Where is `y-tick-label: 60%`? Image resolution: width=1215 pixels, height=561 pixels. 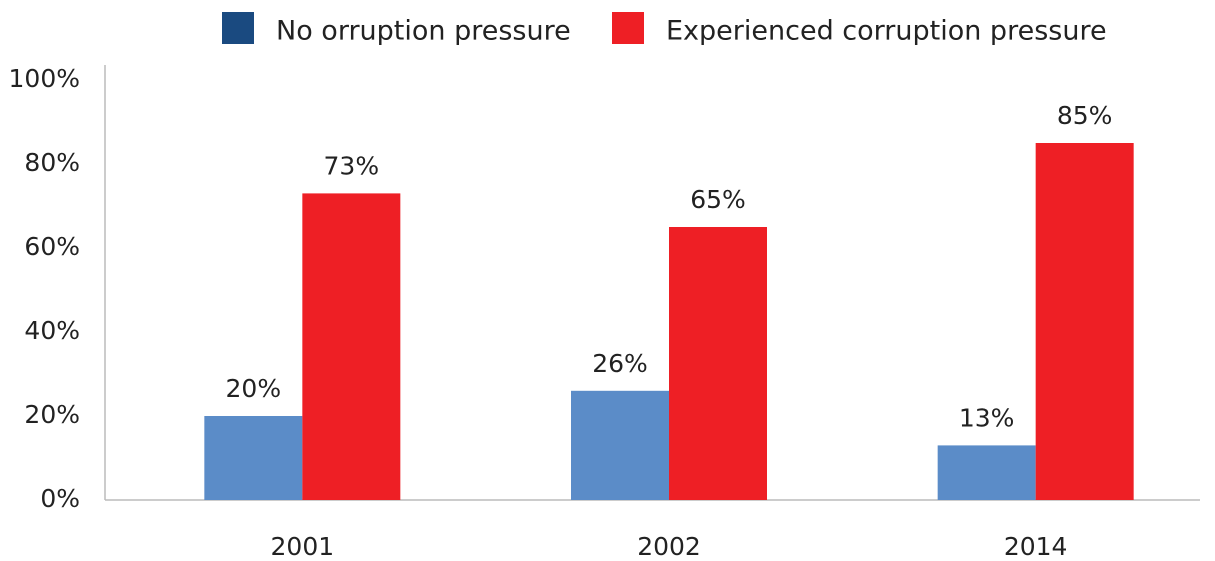
y-tick-label: 60% is located at coordinates (52, 246).